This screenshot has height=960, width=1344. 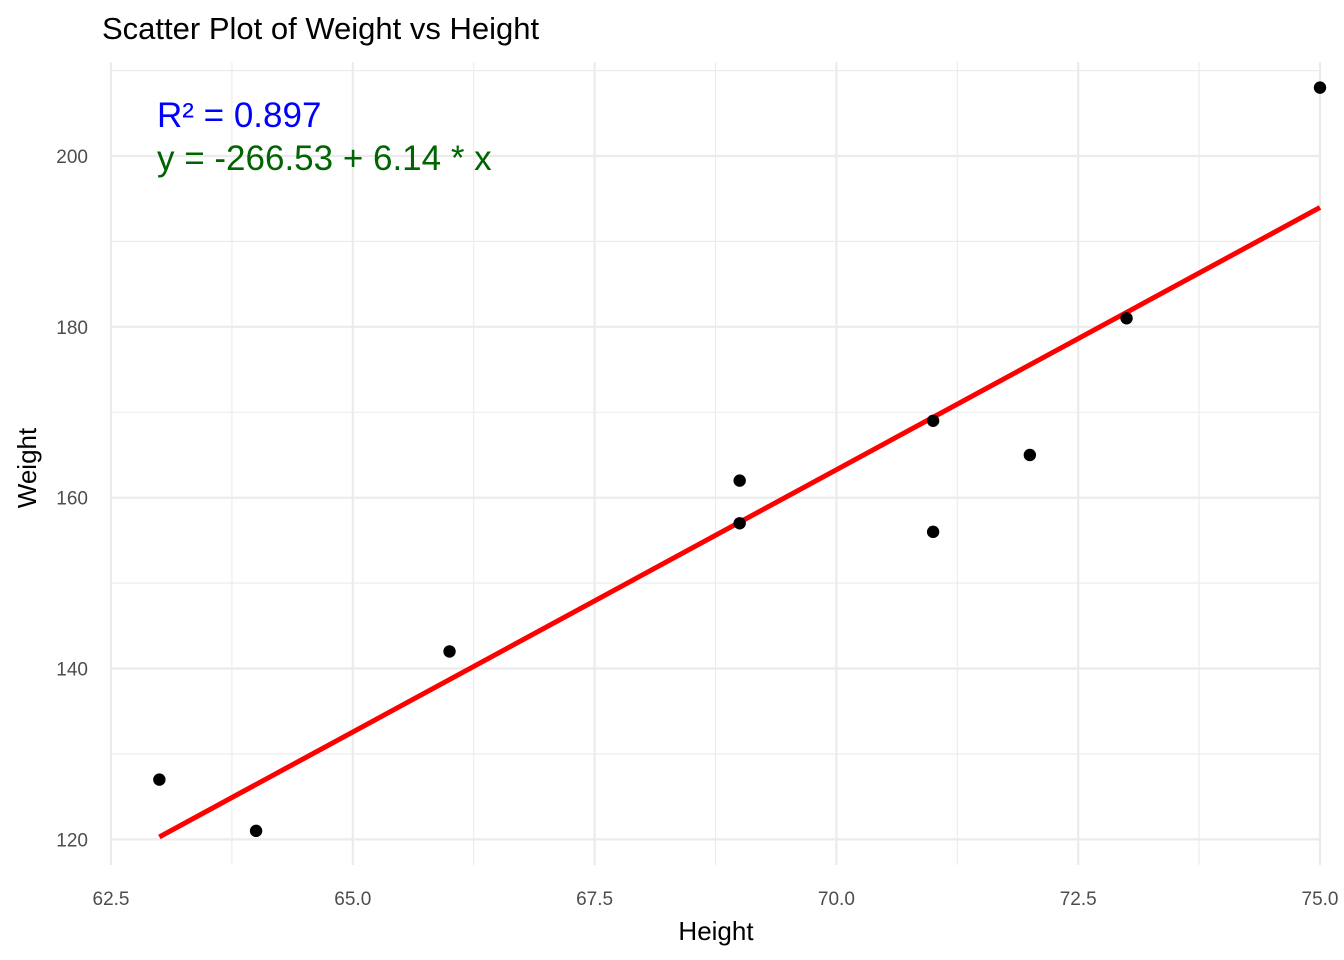 What do you see at coordinates (716, 899) in the screenshot?
I see `x-axis-ticks: 62.5 65.0 67.5 70.0 72.5 75.0` at bounding box center [716, 899].